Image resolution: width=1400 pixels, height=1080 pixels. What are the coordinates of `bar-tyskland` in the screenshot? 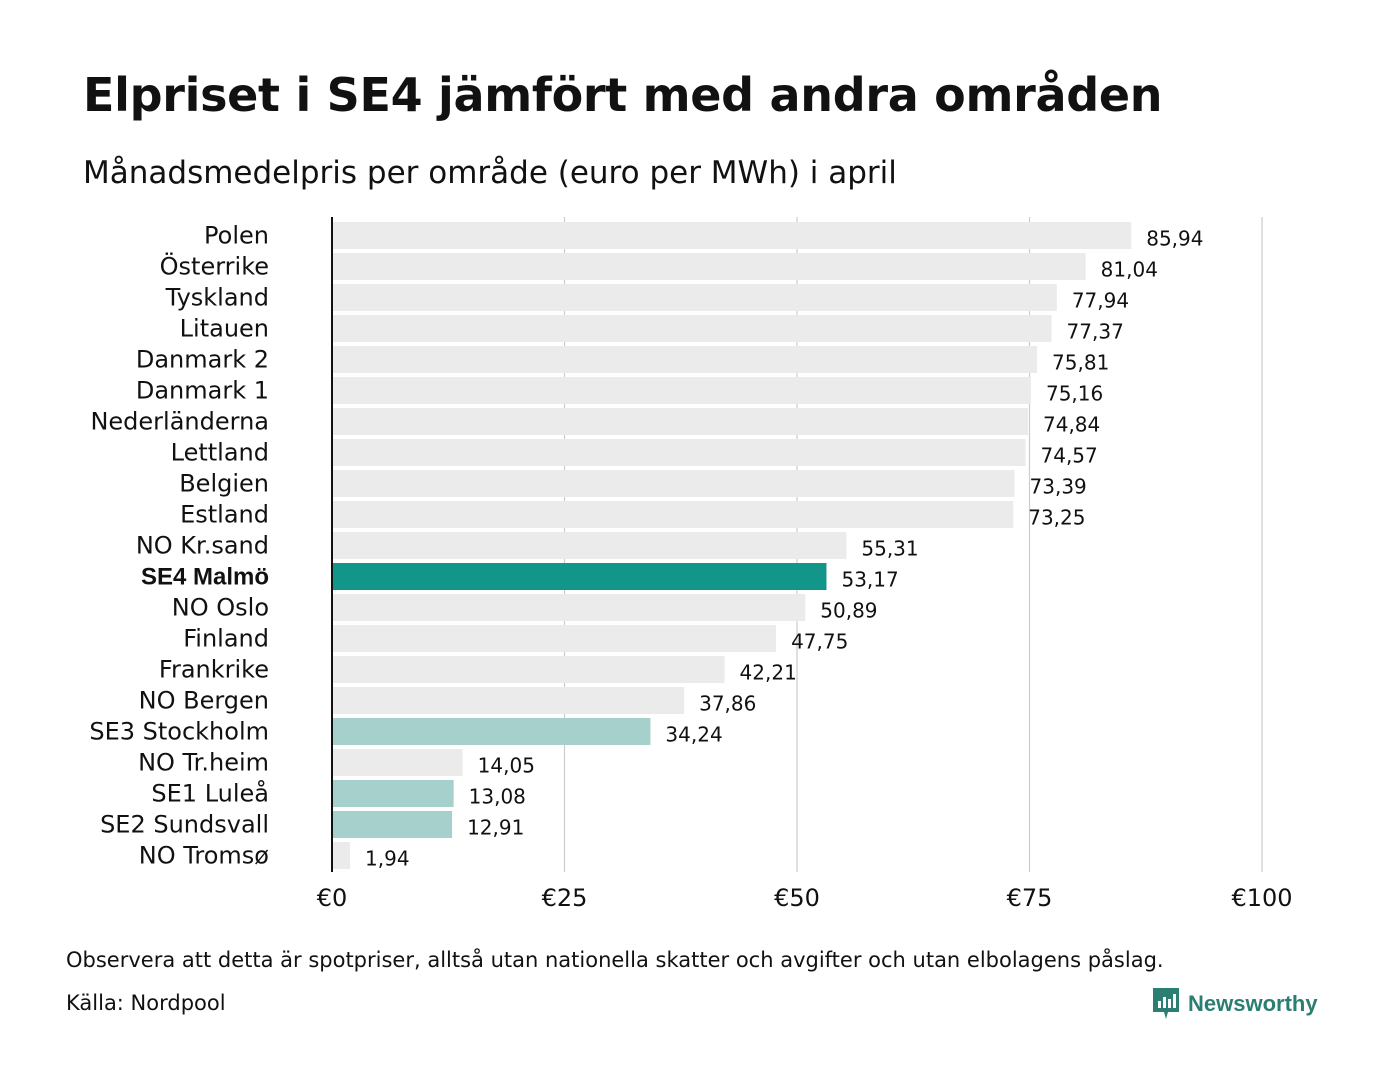 It's located at (695, 297).